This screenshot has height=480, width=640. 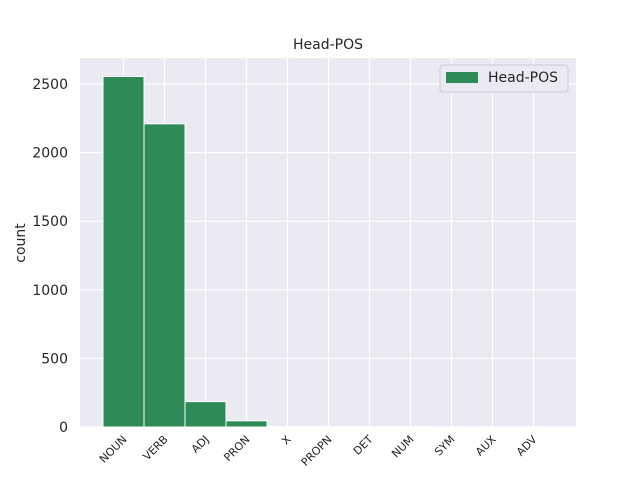 I want to click on x-tick-label: AUX, so click(x=486, y=446).